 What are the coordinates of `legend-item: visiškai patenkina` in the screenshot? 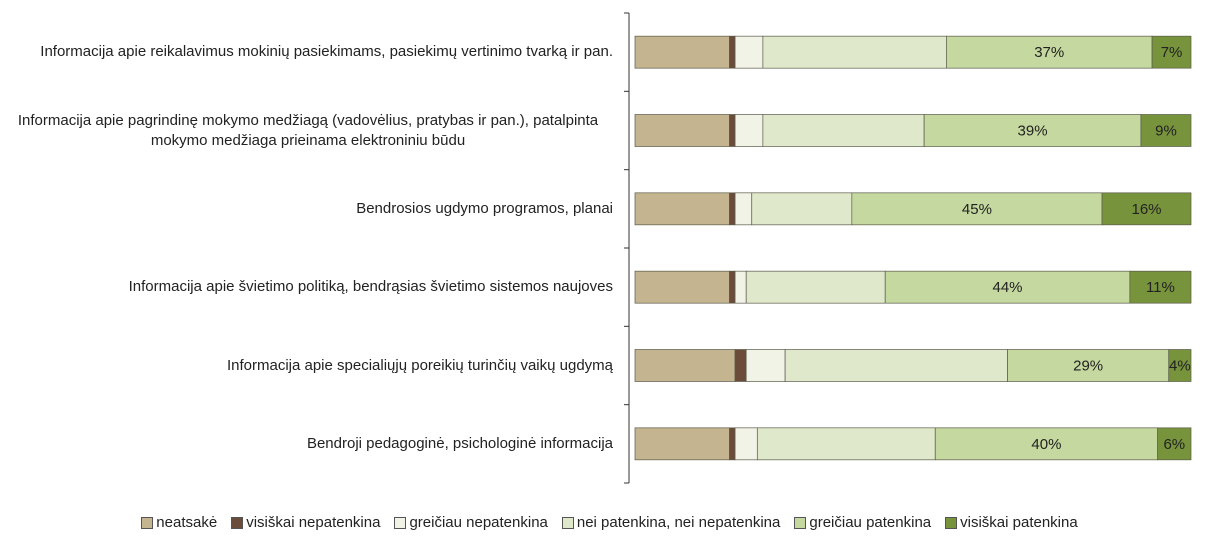 It's located at (1011, 522).